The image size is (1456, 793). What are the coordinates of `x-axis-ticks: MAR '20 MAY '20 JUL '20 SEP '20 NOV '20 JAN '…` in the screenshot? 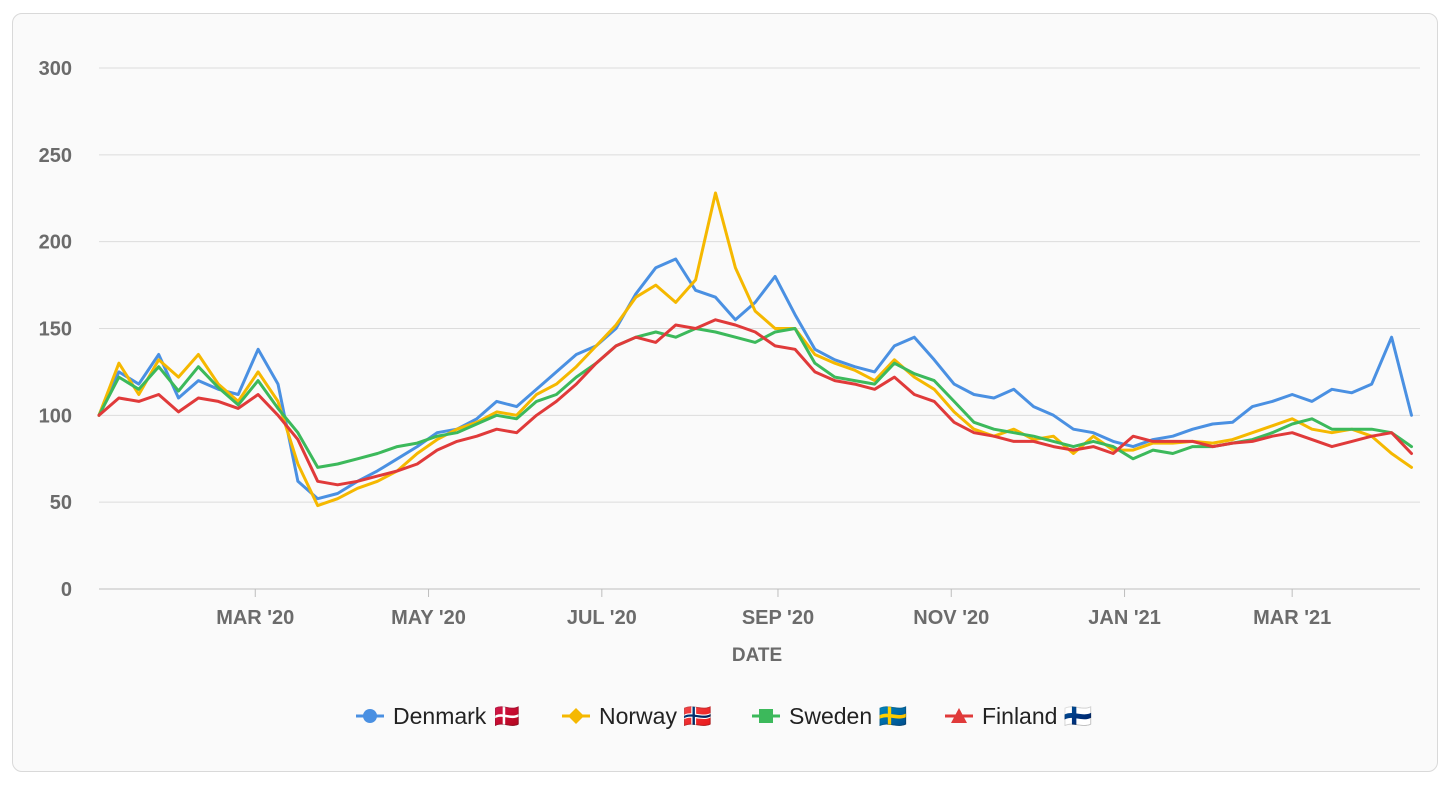 It's located at (773, 609).